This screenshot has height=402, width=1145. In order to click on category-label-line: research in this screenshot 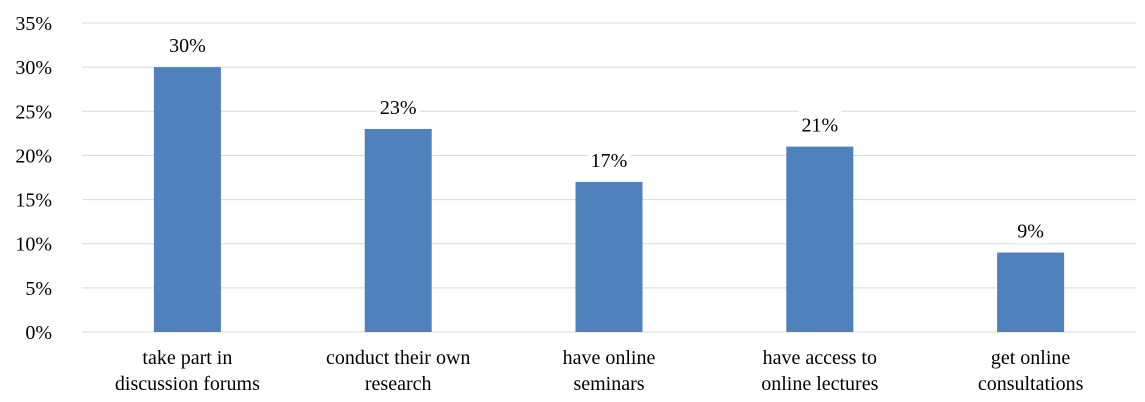, I will do `click(398, 384)`.